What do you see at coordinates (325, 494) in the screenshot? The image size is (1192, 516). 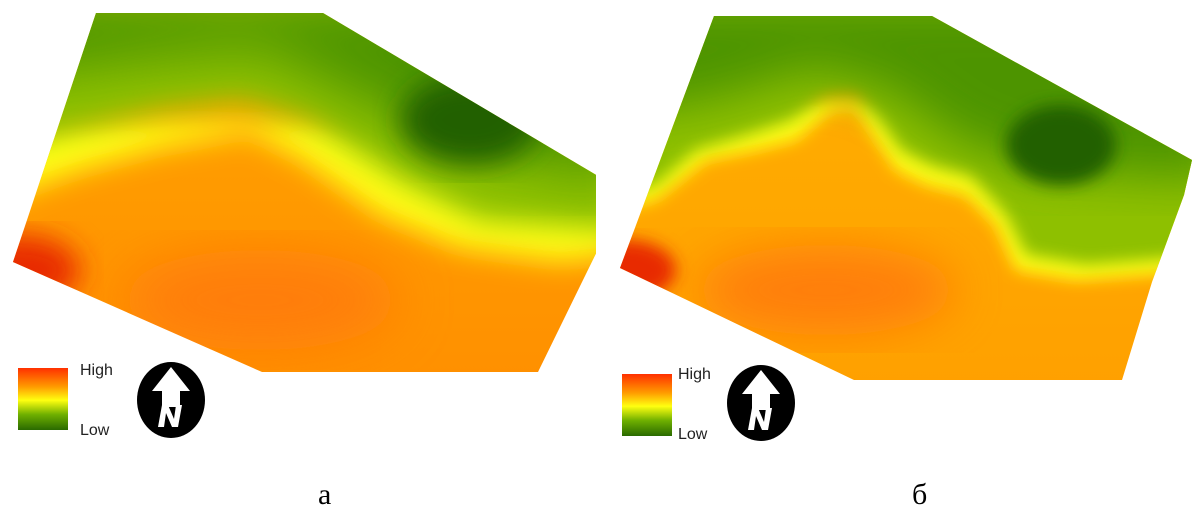 I see `panel-caption: а` at bounding box center [325, 494].